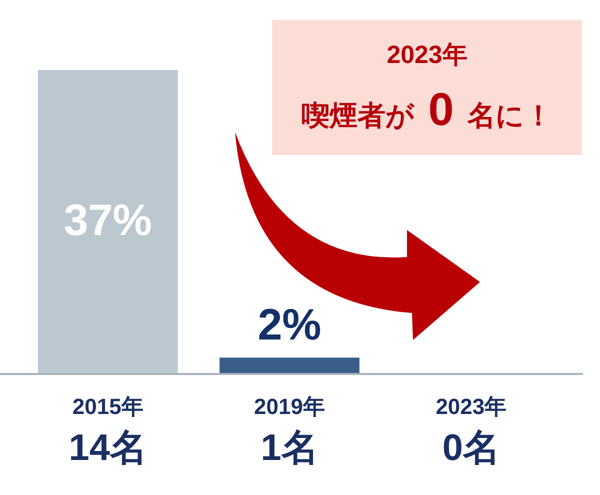 This screenshot has height=495, width=600. Describe the element at coordinates (471, 431) in the screenshot. I see `x-tick-label: 2023年 0名` at that location.